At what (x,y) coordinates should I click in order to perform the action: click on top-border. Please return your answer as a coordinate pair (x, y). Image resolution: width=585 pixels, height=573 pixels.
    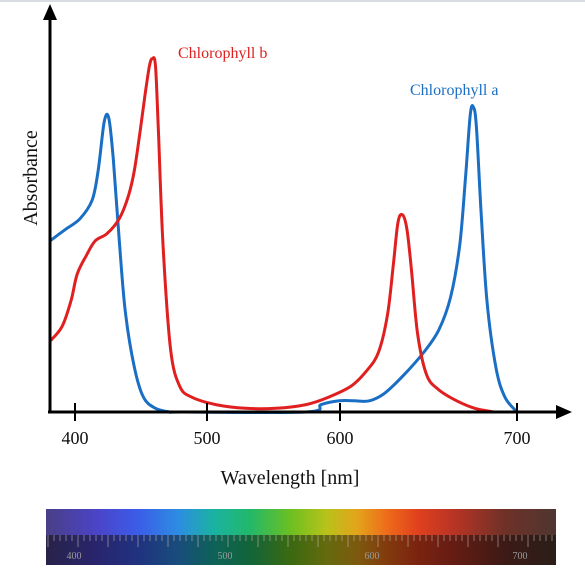
    Looking at the image, I should click on (292, 1).